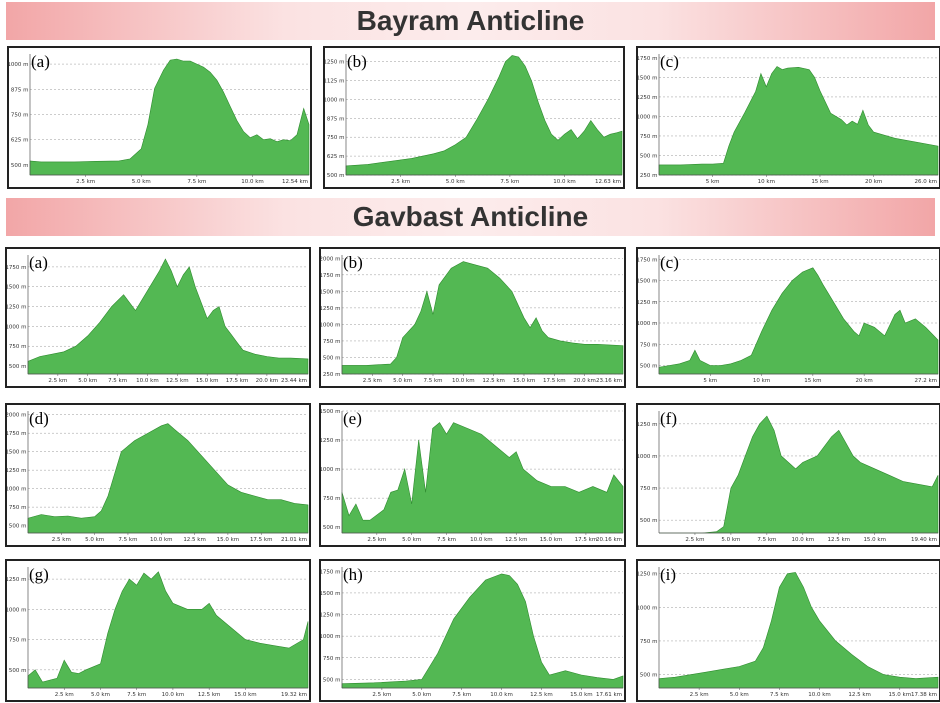  What do you see at coordinates (710, 381) in the screenshot?
I see `x-tick-label: 5 km` at bounding box center [710, 381].